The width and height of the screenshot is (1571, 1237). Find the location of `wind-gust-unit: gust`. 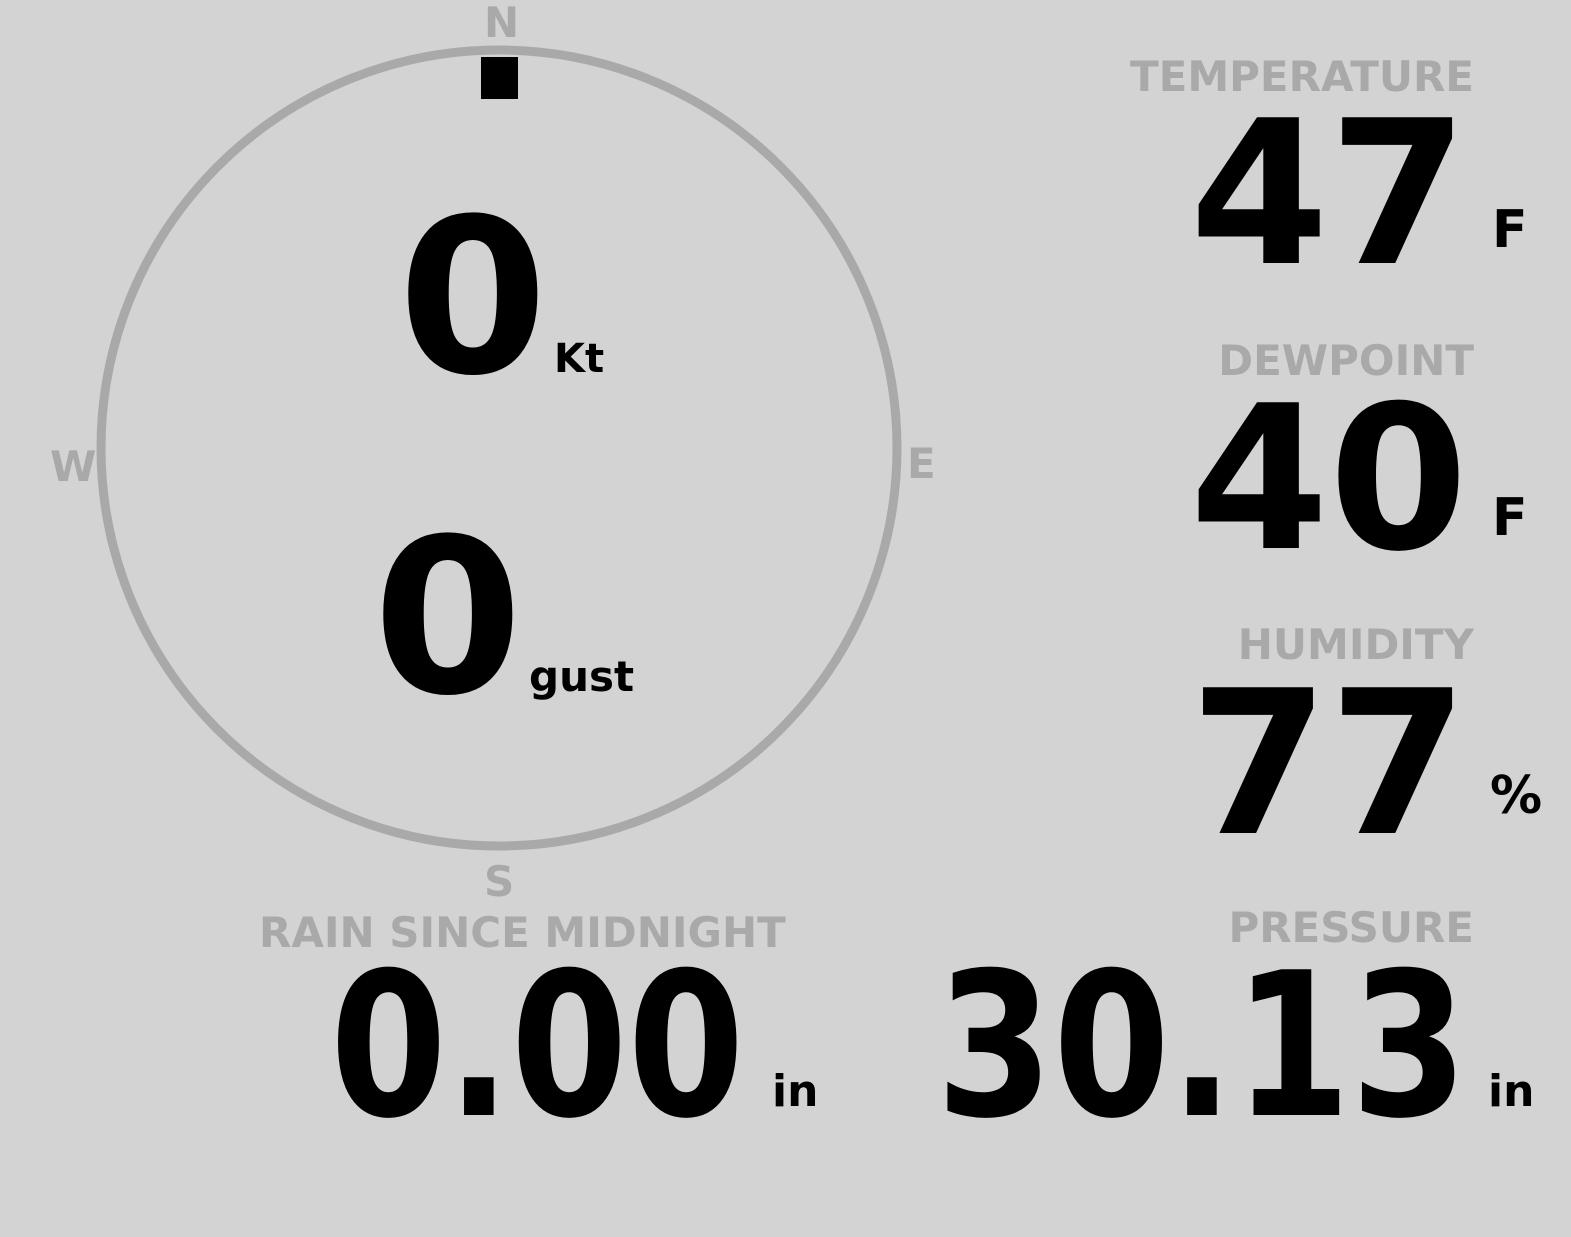

wind-gust-unit: gust is located at coordinates (582, 676).